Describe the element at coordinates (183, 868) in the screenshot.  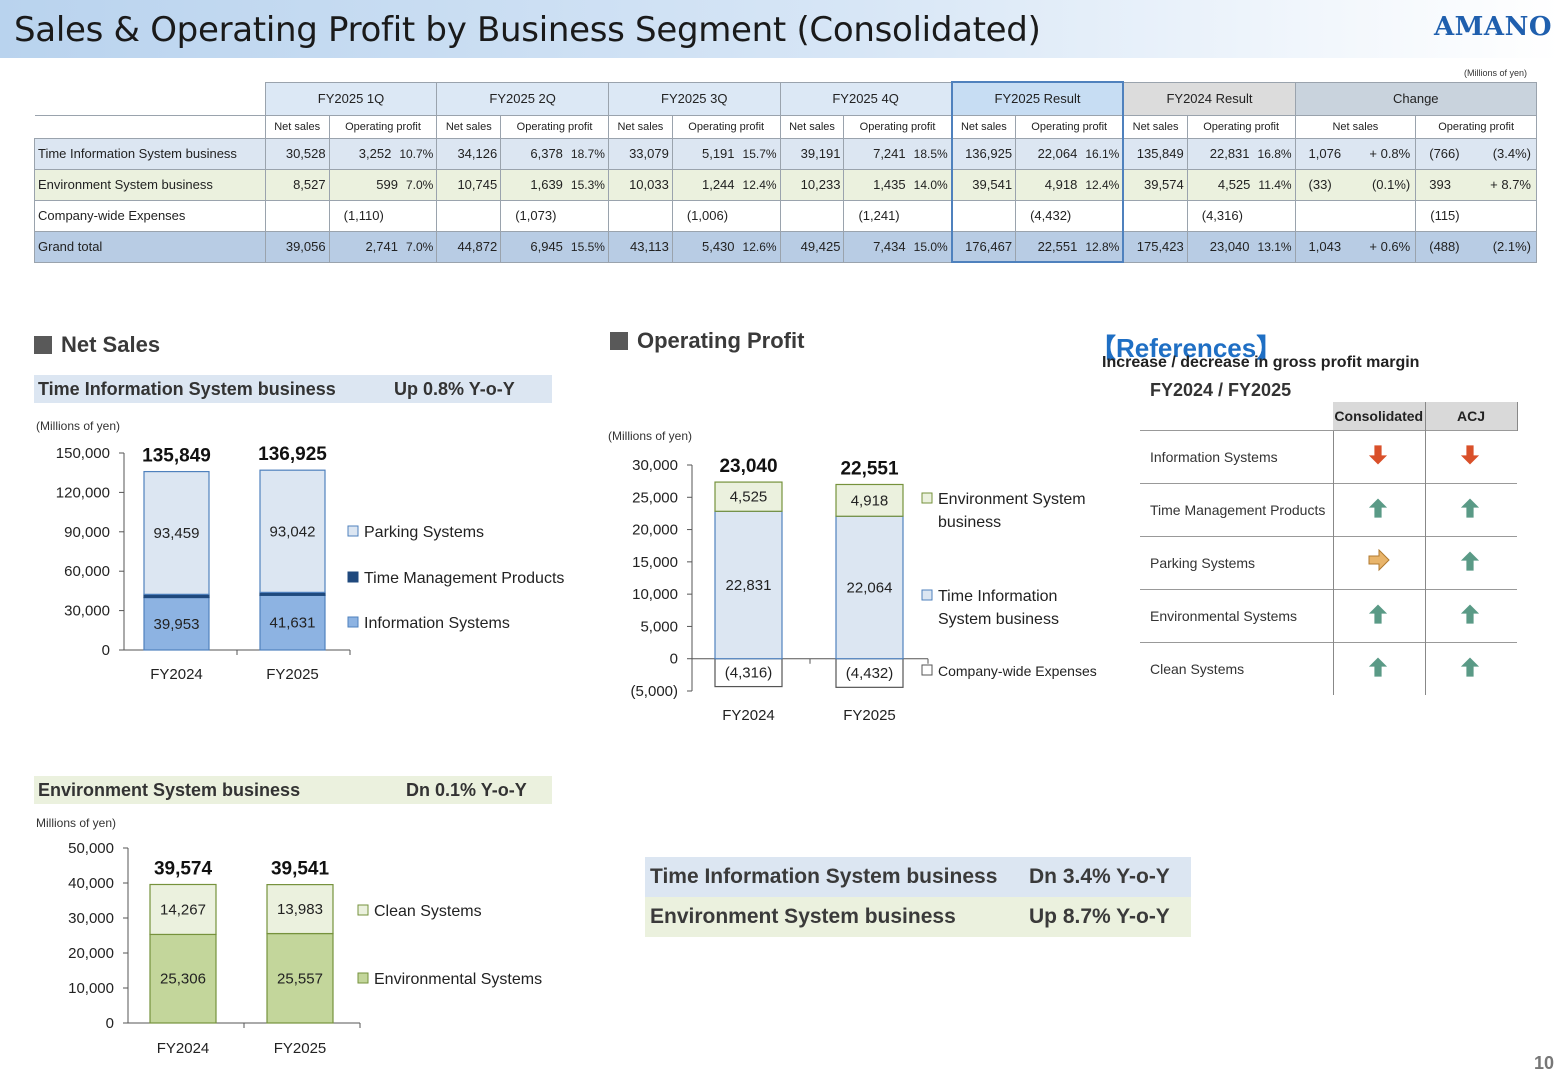
I see `total-label: 39,574` at that location.